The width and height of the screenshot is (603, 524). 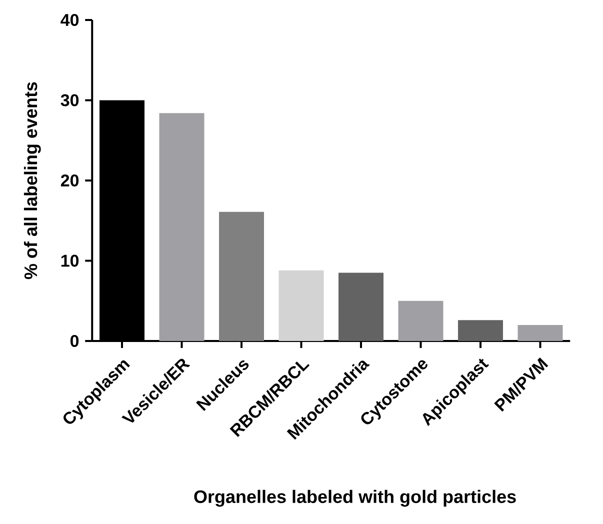 What do you see at coordinates (70, 260) in the screenshot?
I see `y-tick-label: 10` at bounding box center [70, 260].